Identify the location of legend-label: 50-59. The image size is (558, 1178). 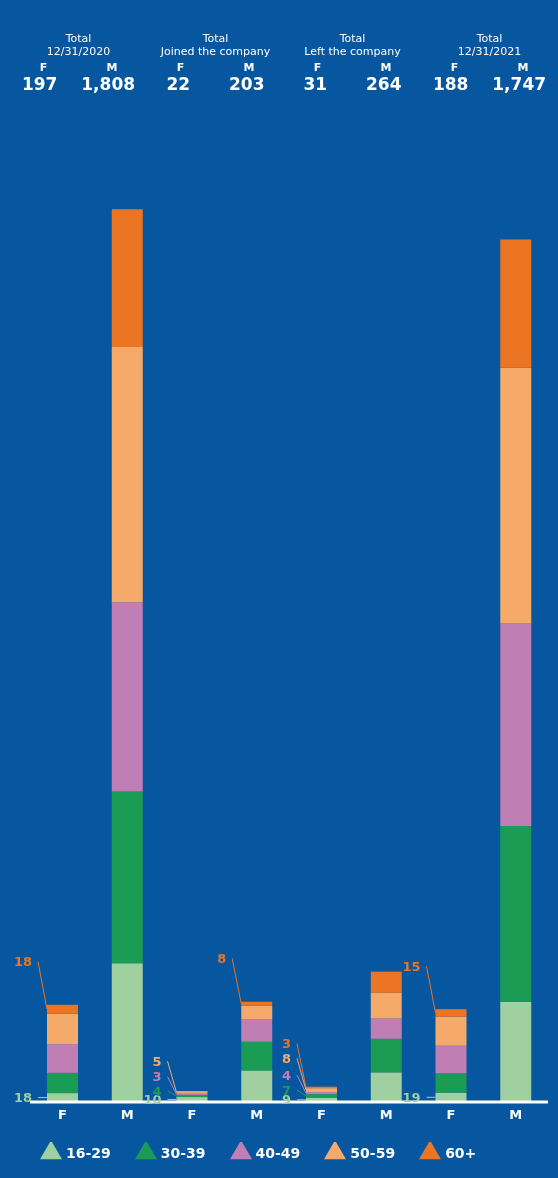
(373, 1152).